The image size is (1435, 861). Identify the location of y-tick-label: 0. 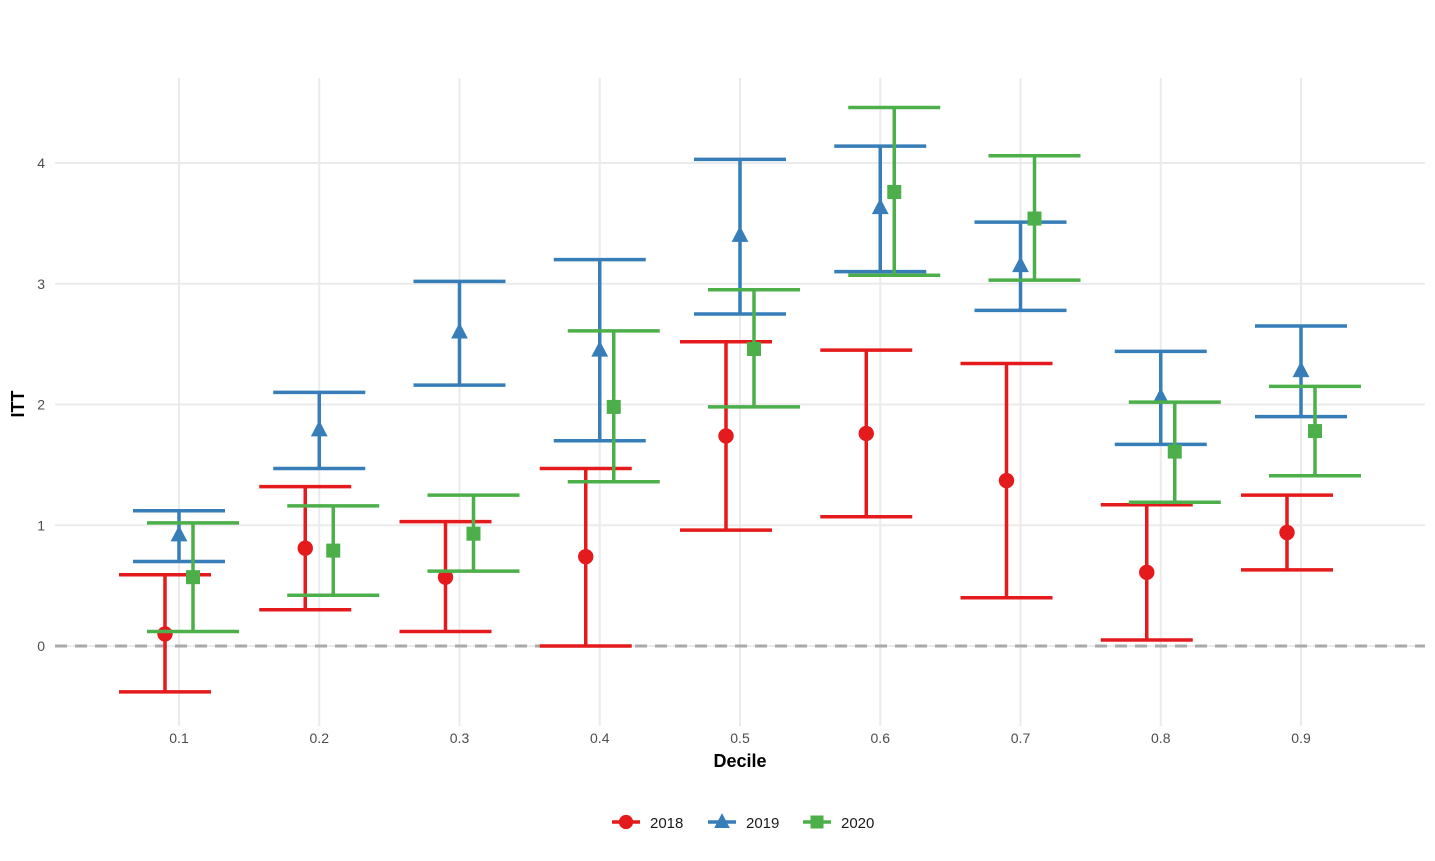
(41, 646).